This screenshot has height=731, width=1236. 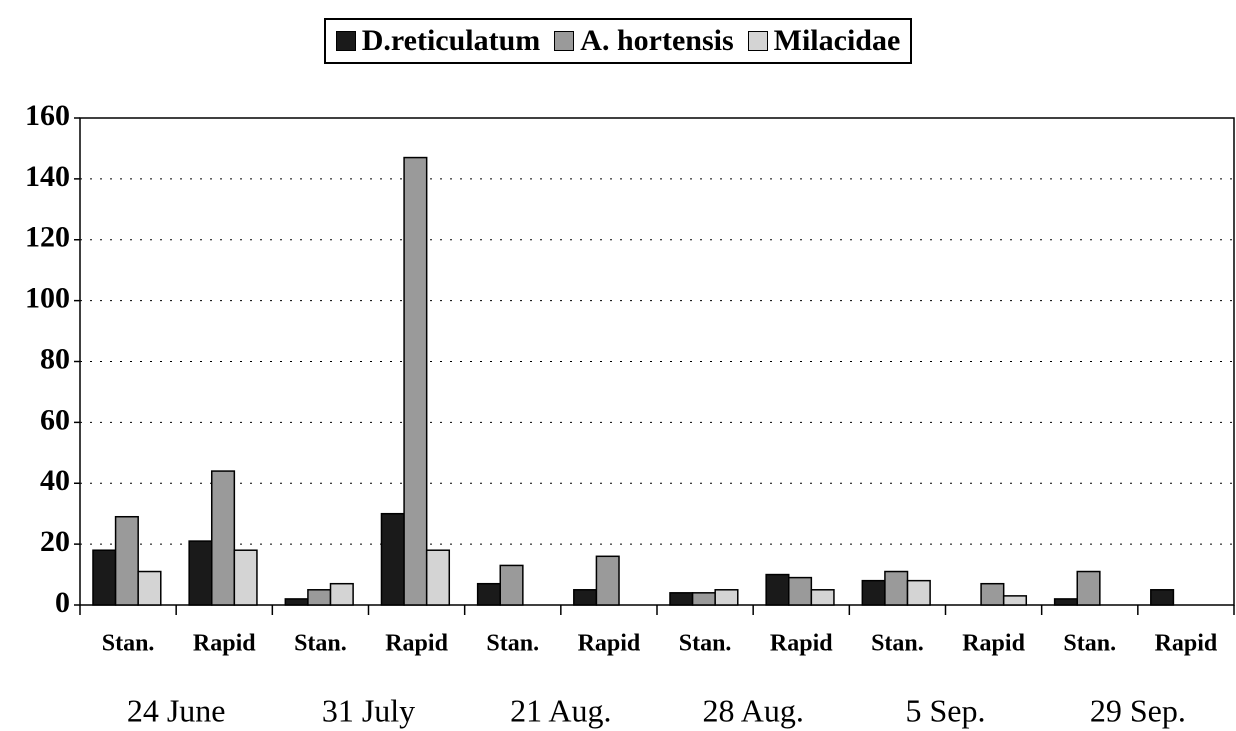 I want to click on legend-label: Milacidae, so click(x=837, y=40).